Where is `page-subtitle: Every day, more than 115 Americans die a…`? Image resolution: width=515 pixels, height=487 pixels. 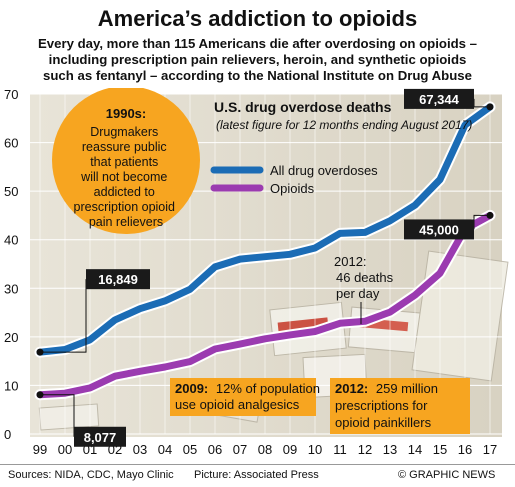
page-subtitle: Every day, more than 115 Americans die a… is located at coordinates (257, 60).